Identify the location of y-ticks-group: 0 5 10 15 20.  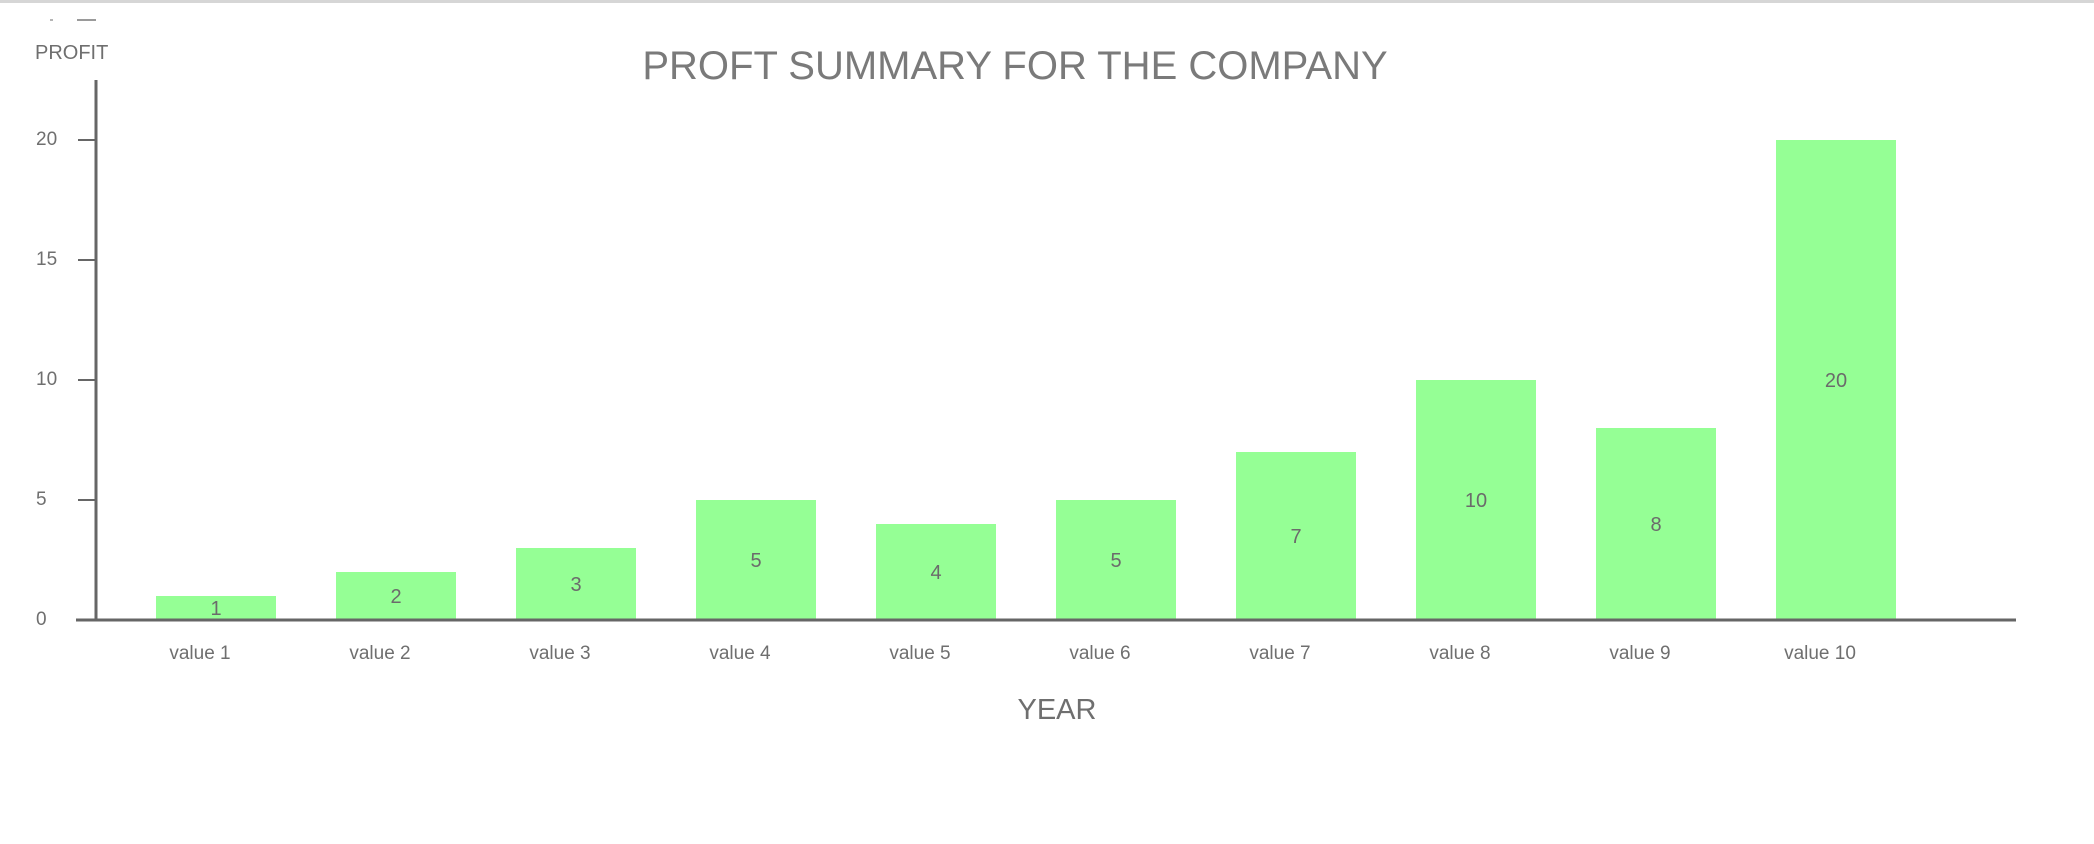
(66, 379).